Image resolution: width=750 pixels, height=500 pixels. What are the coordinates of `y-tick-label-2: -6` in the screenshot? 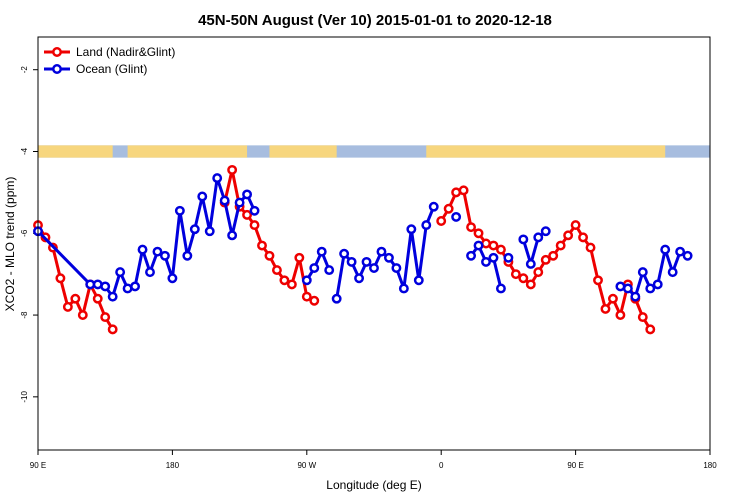 It's located at (24, 233).